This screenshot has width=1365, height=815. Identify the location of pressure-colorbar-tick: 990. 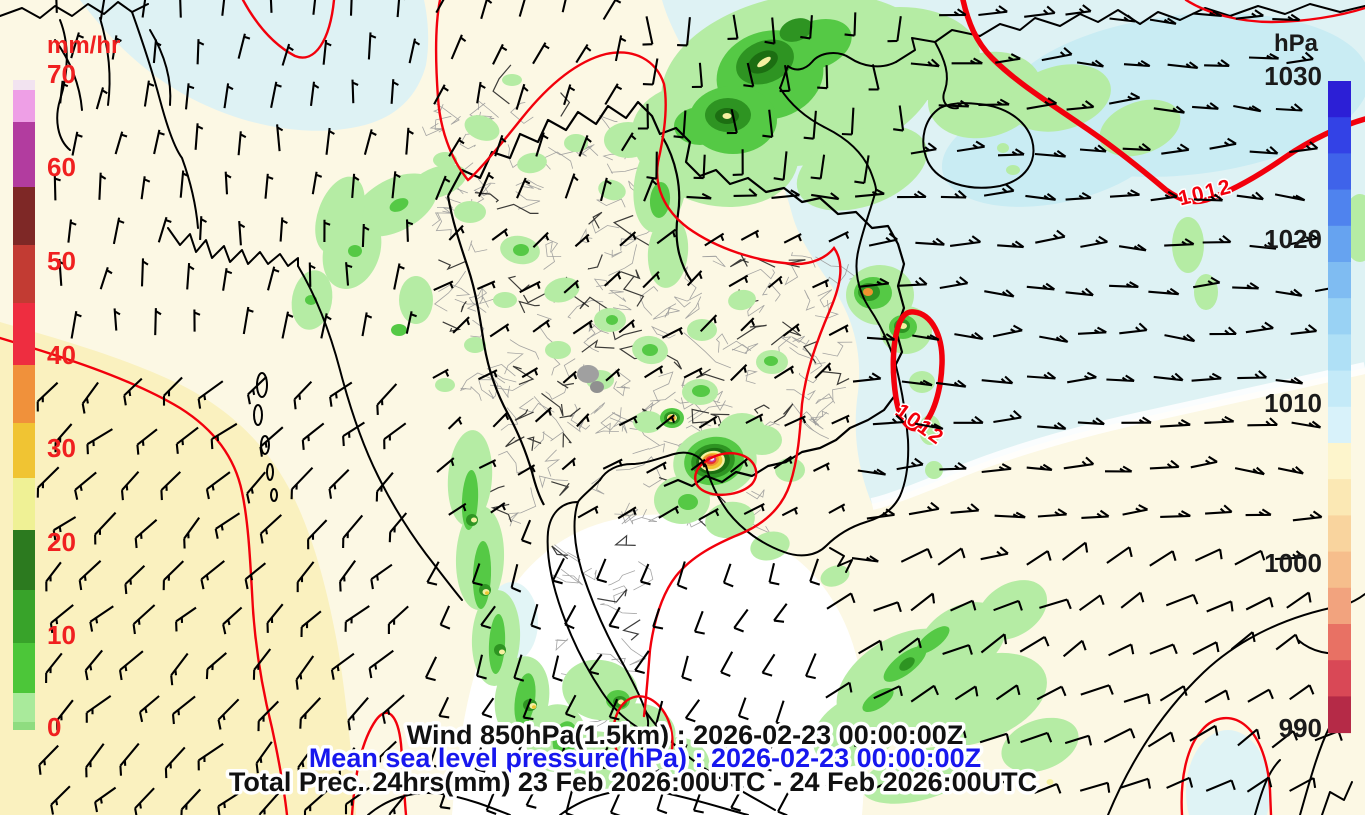
(1300, 728).